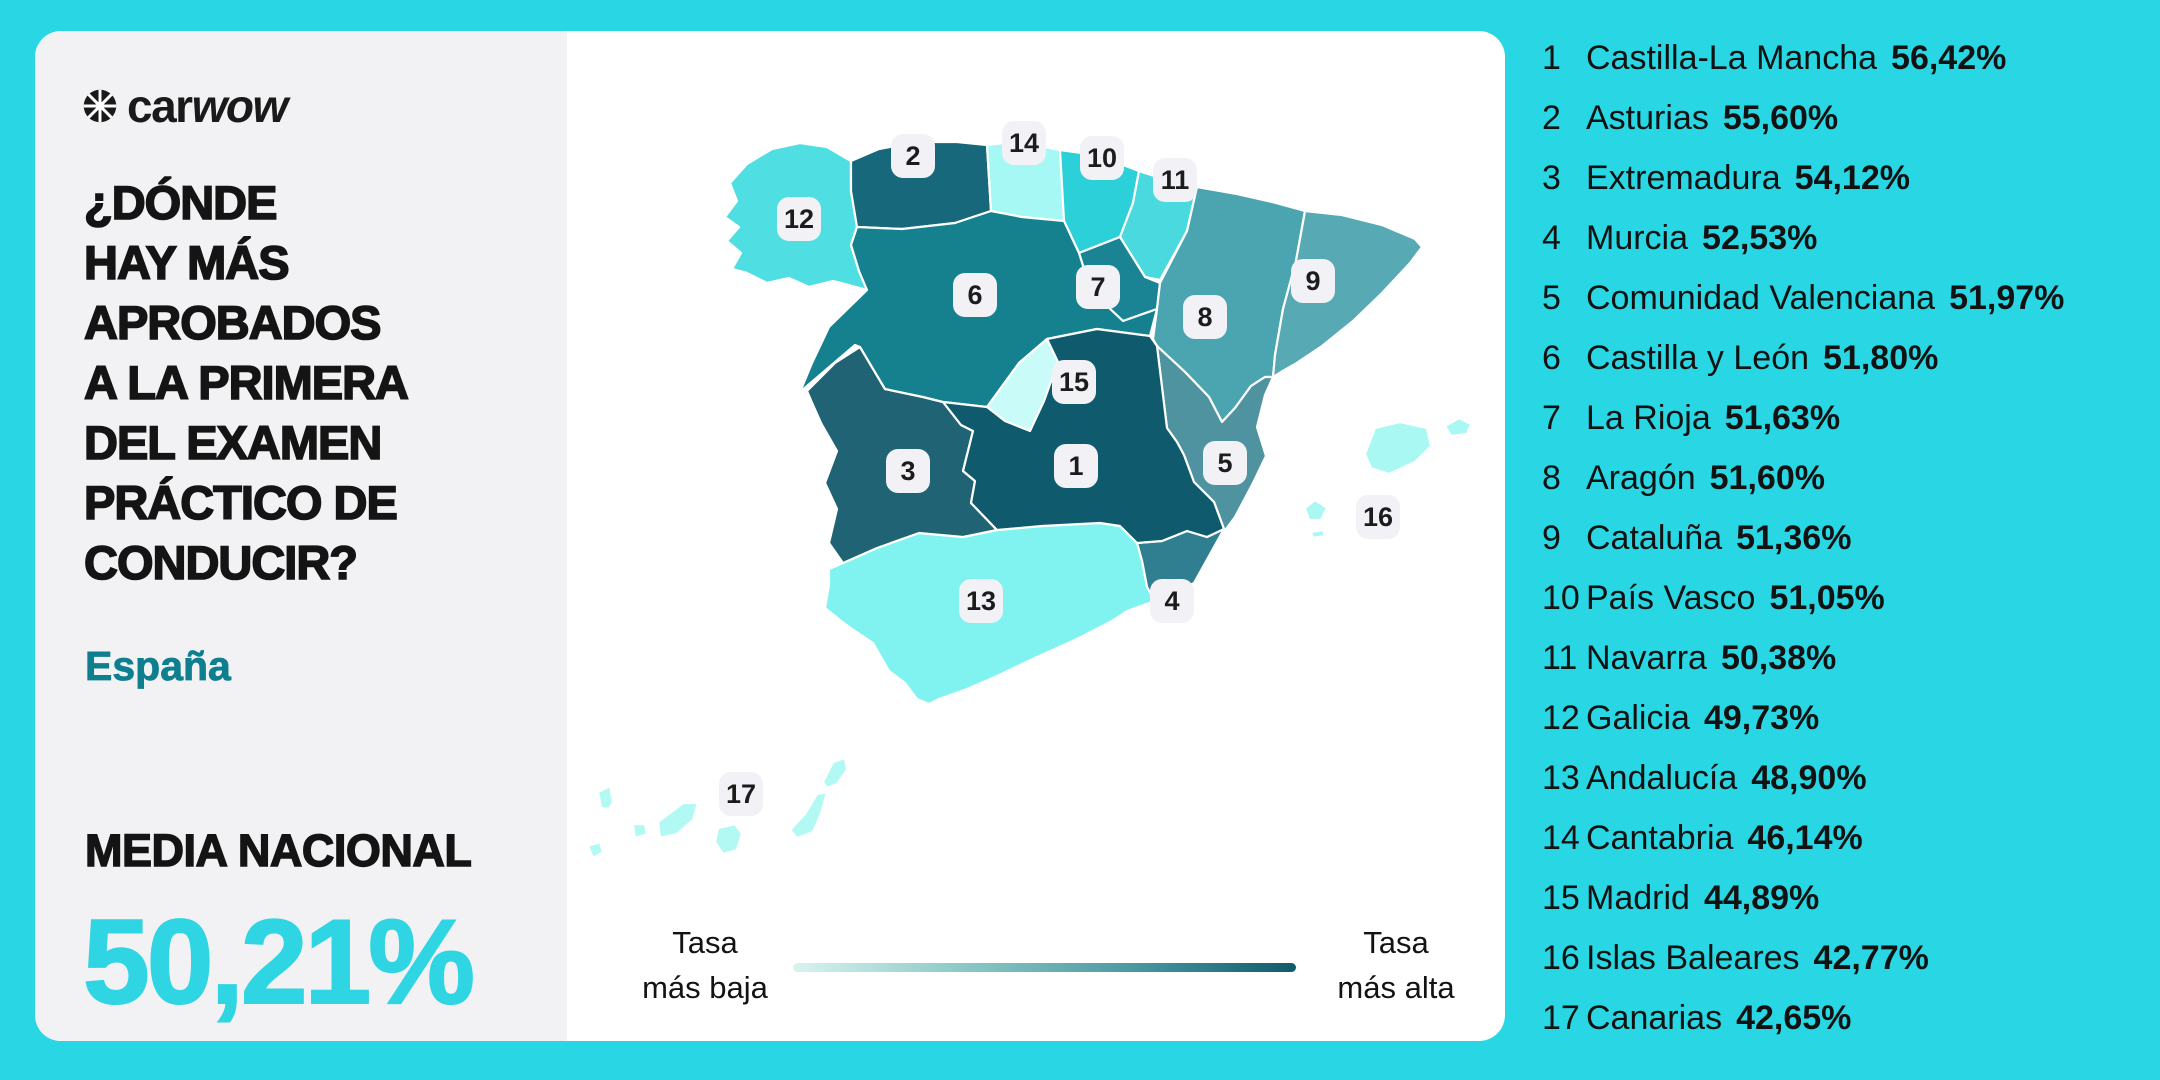 The width and height of the screenshot is (2160, 1080). What do you see at coordinates (1809, 777) in the screenshot?
I see `ranking-region-value: 48,90%` at bounding box center [1809, 777].